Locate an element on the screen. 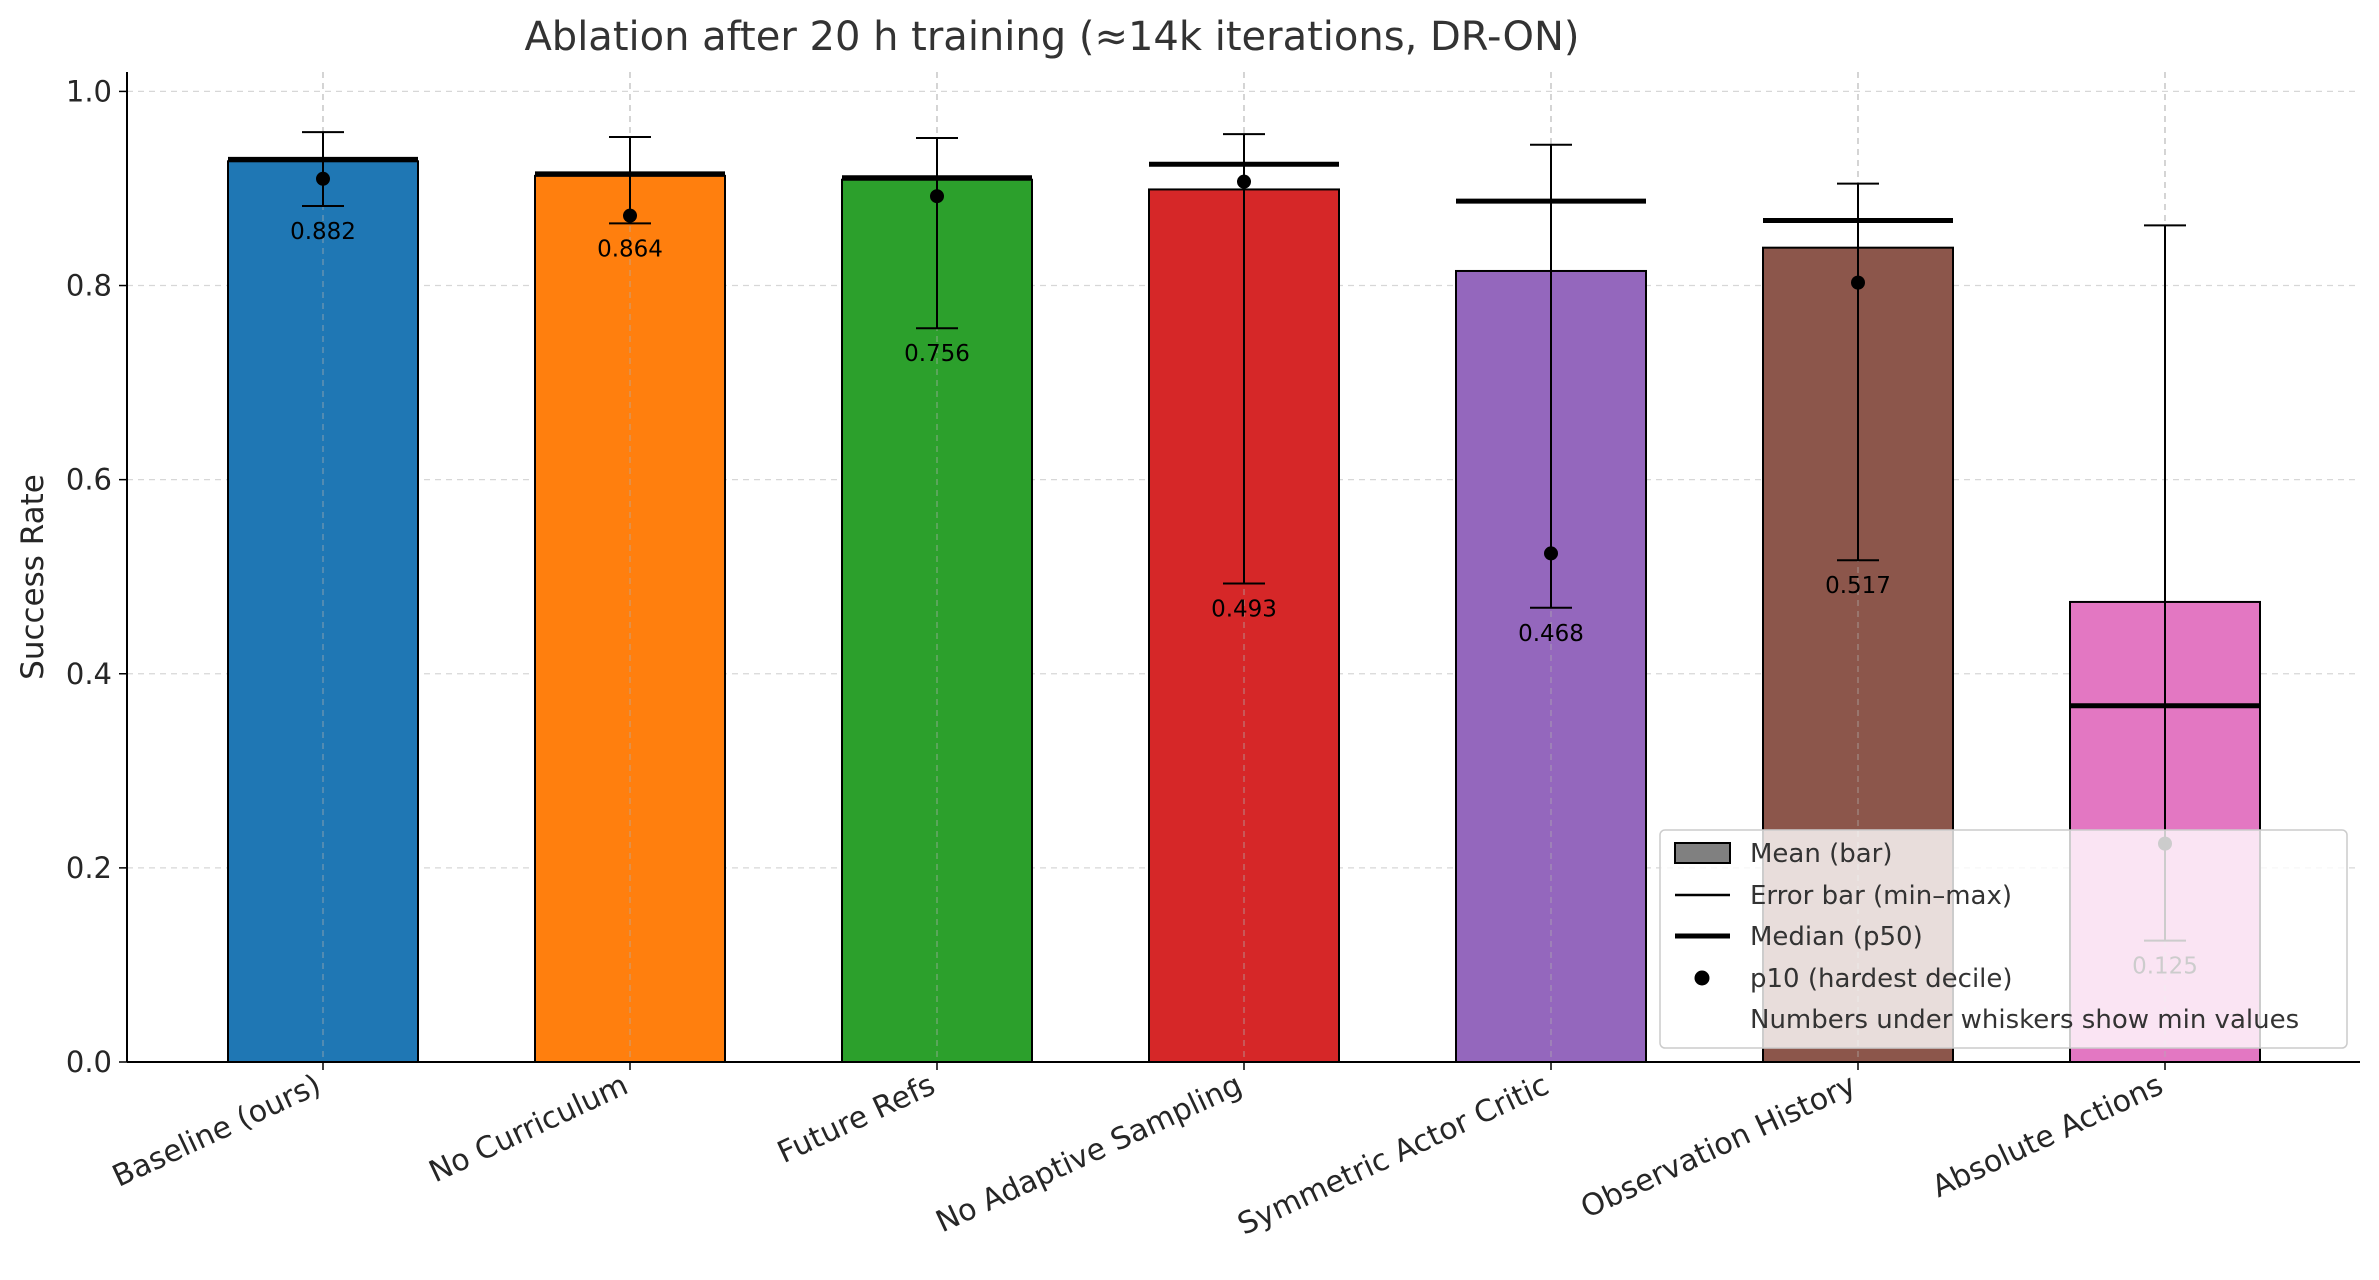  legend-mean-label: Mean (bar) is located at coordinates (1821, 854).